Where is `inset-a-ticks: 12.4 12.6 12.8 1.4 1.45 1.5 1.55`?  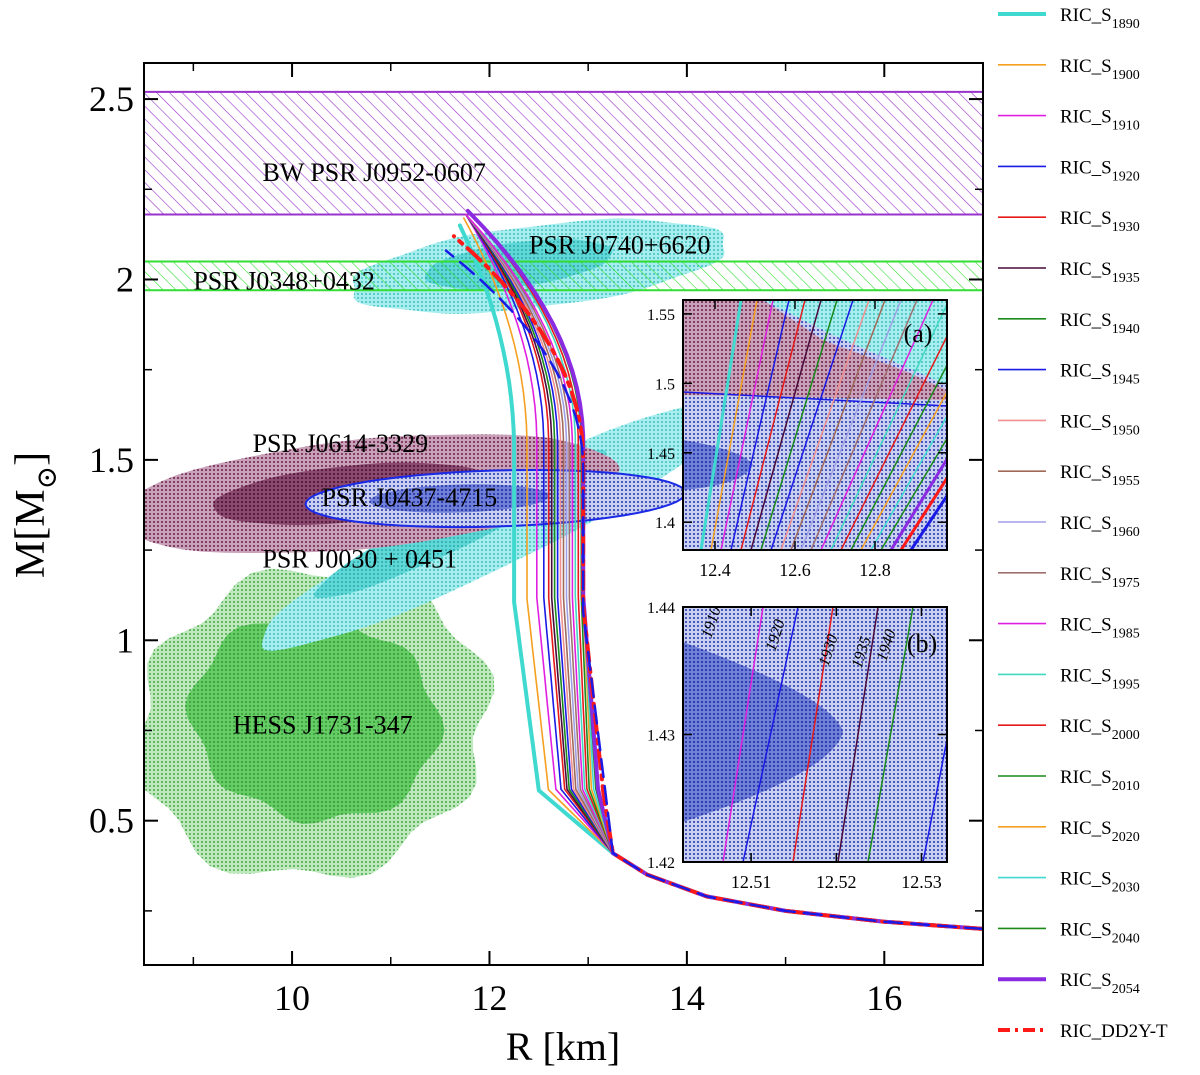 inset-a-ticks: 12.4 12.6 12.8 1.4 1.45 1.5 1.55 is located at coordinates (797, 440).